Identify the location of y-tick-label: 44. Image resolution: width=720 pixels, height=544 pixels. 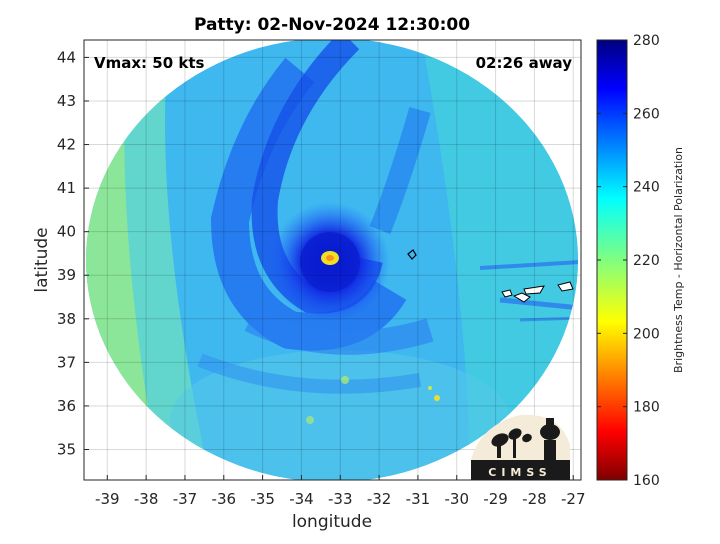
(66, 57).